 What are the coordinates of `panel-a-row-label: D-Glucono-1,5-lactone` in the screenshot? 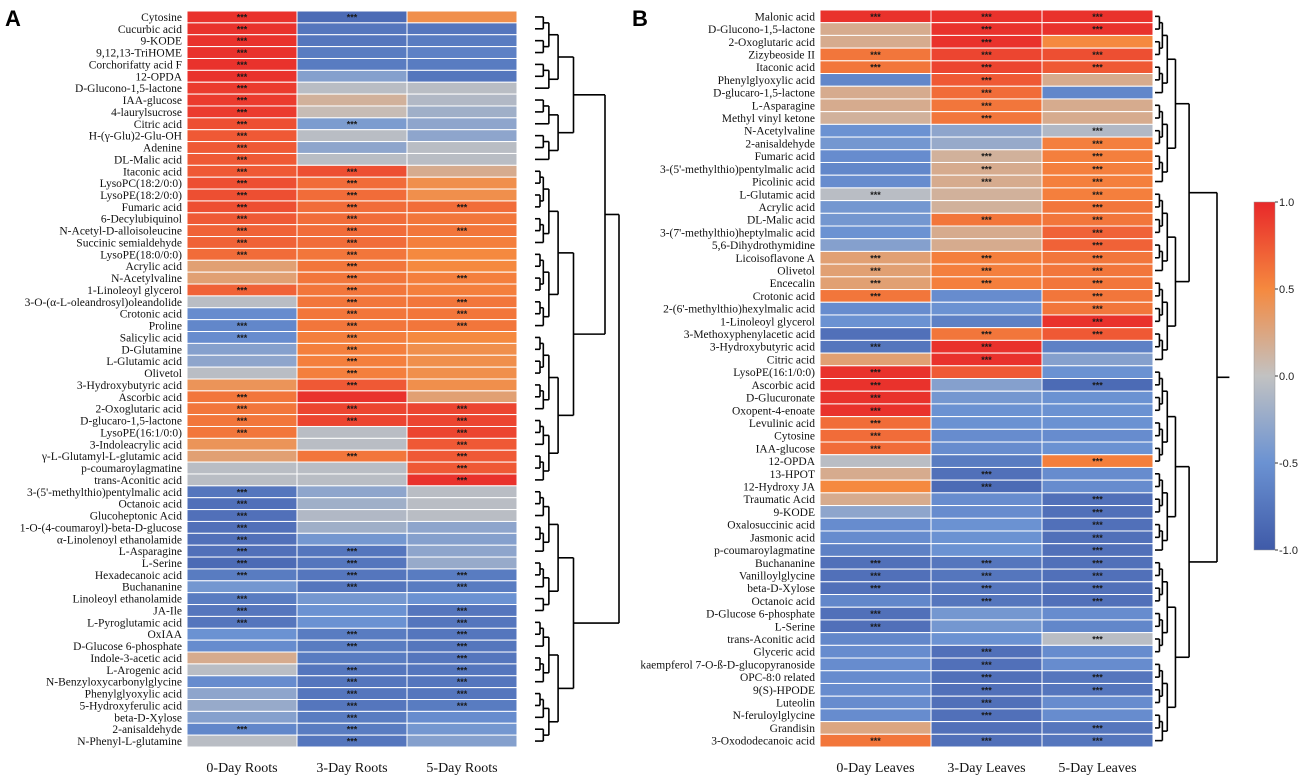 It's located at (128, 89).